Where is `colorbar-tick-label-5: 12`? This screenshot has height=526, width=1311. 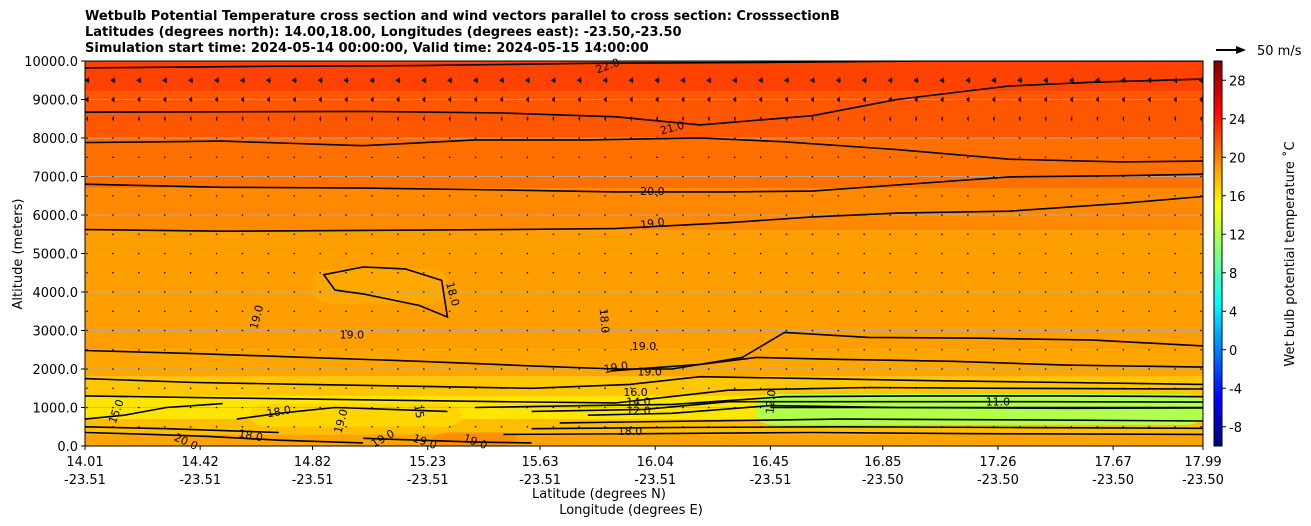 colorbar-tick-label-5: 12 is located at coordinates (1237, 235).